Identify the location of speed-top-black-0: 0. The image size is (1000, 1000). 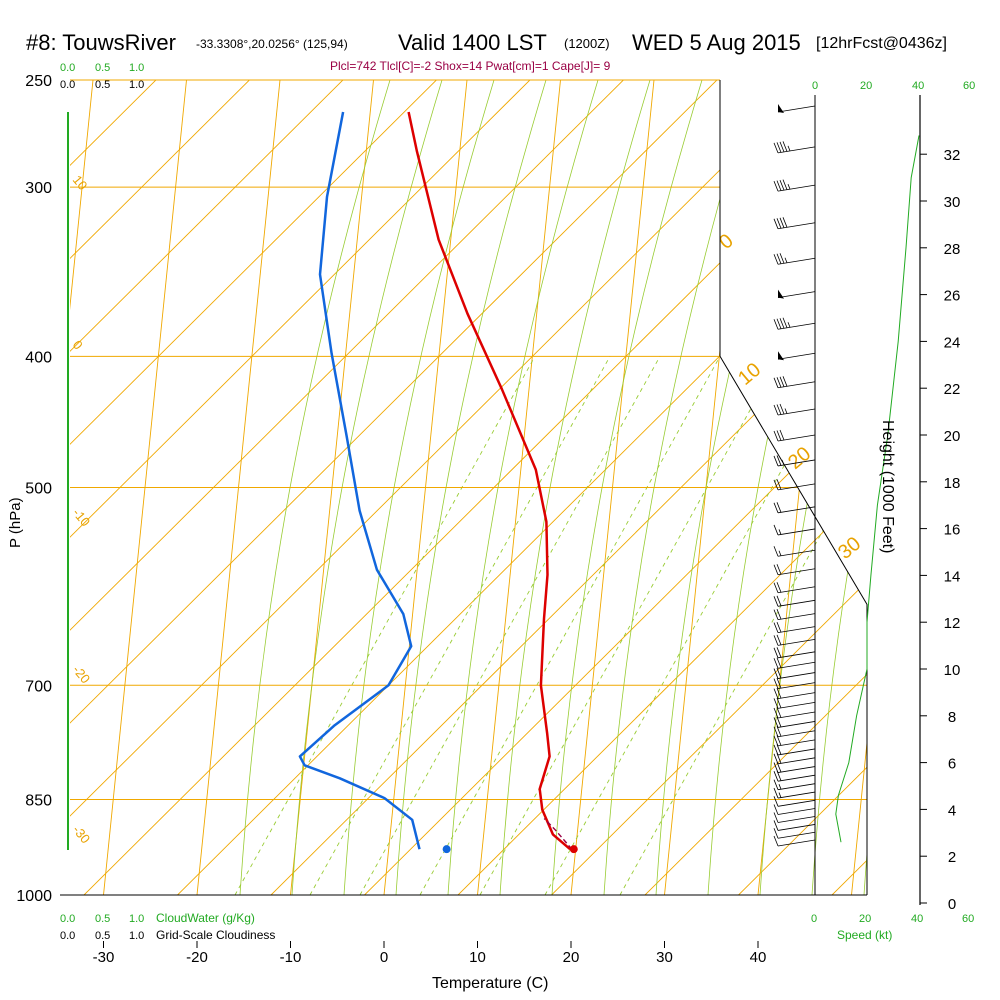
(815, 86).